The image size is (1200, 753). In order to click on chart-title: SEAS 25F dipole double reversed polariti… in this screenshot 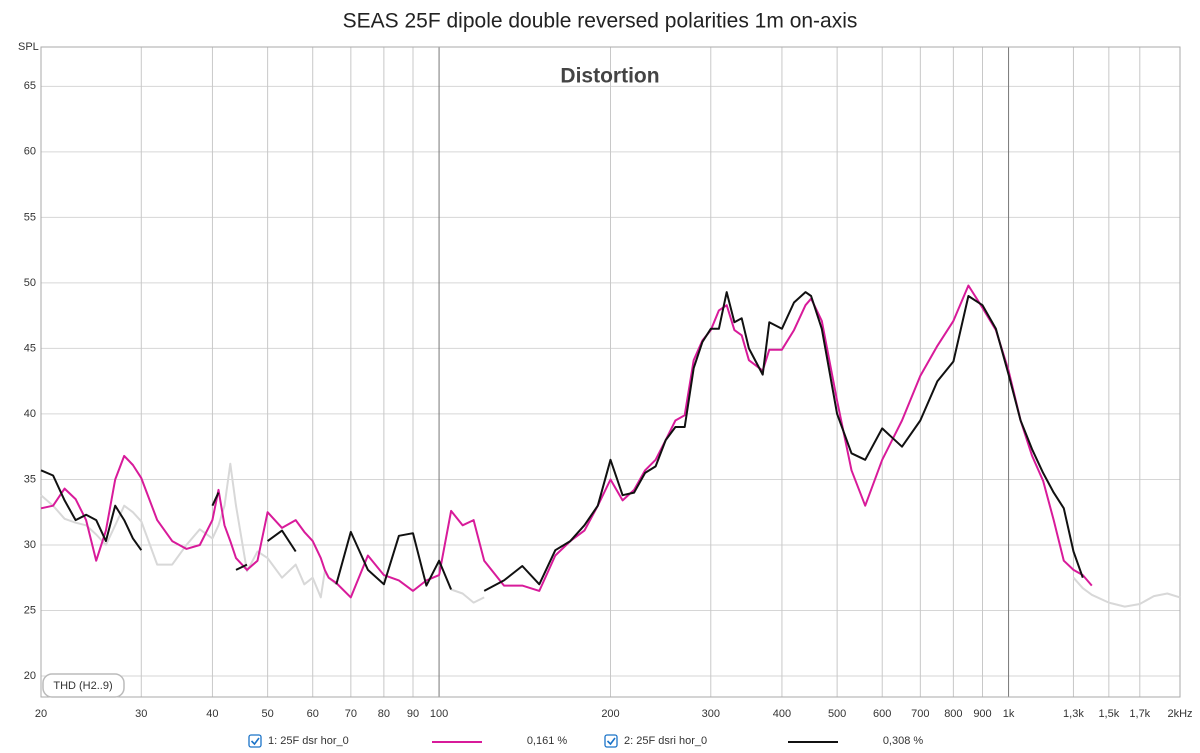, I will do `click(600, 21)`.